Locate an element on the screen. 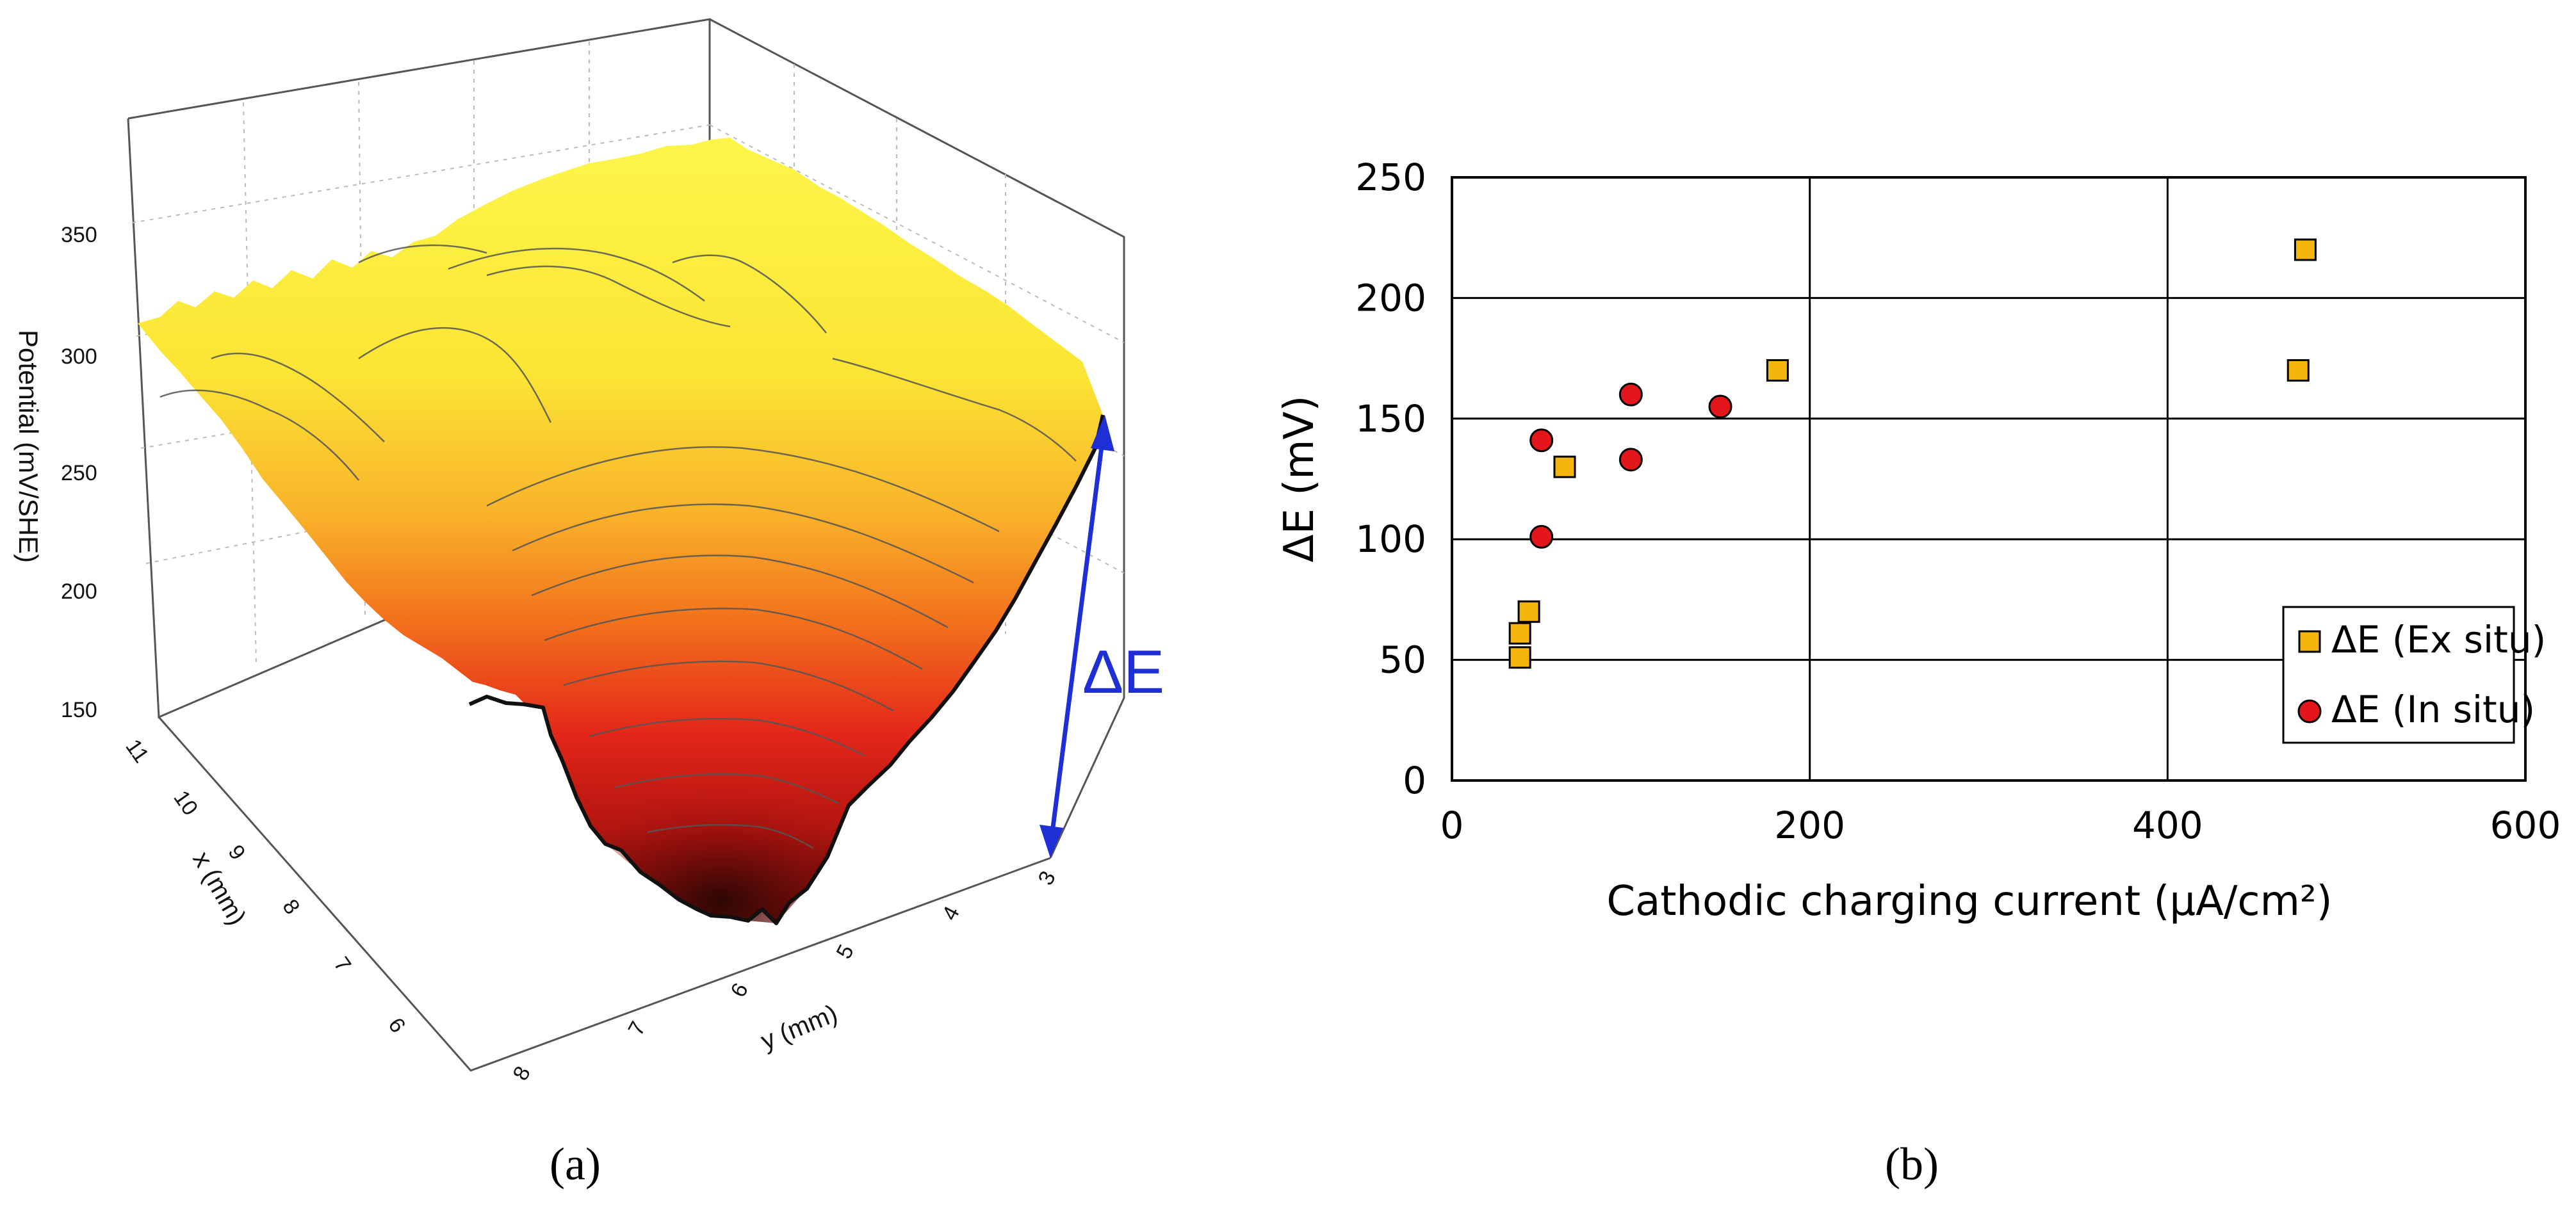 The width and height of the screenshot is (2576, 1205). delta-e-arrow is located at coordinates (1076, 637).